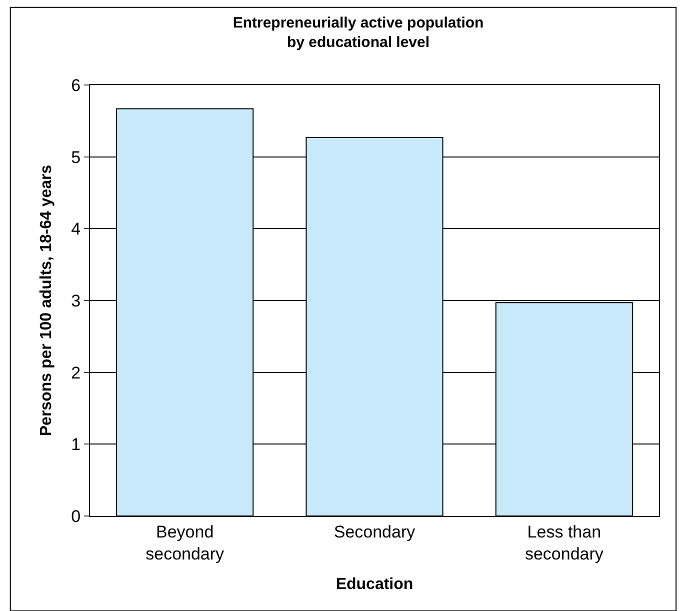  Describe the element at coordinates (76, 229) in the screenshot. I see `y-tick-label: 4` at that location.